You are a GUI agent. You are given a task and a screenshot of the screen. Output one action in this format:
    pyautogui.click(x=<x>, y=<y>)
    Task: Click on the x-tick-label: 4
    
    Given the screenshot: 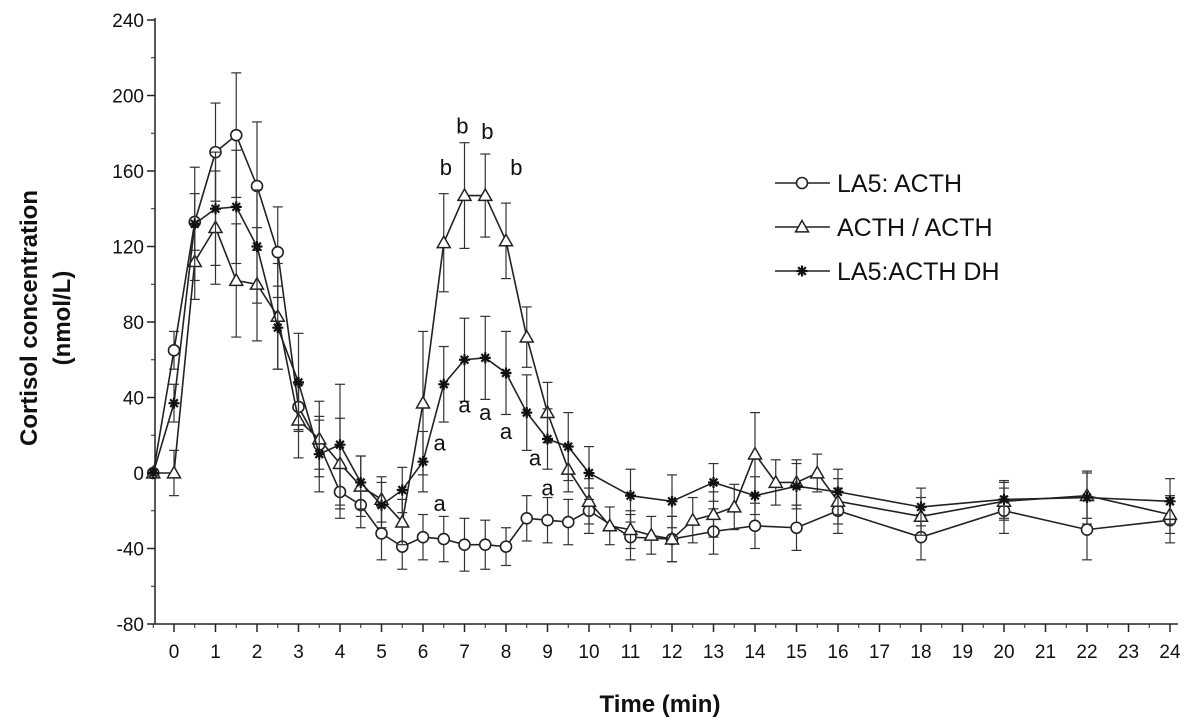 What is the action you would take?
    pyautogui.click(x=340, y=652)
    